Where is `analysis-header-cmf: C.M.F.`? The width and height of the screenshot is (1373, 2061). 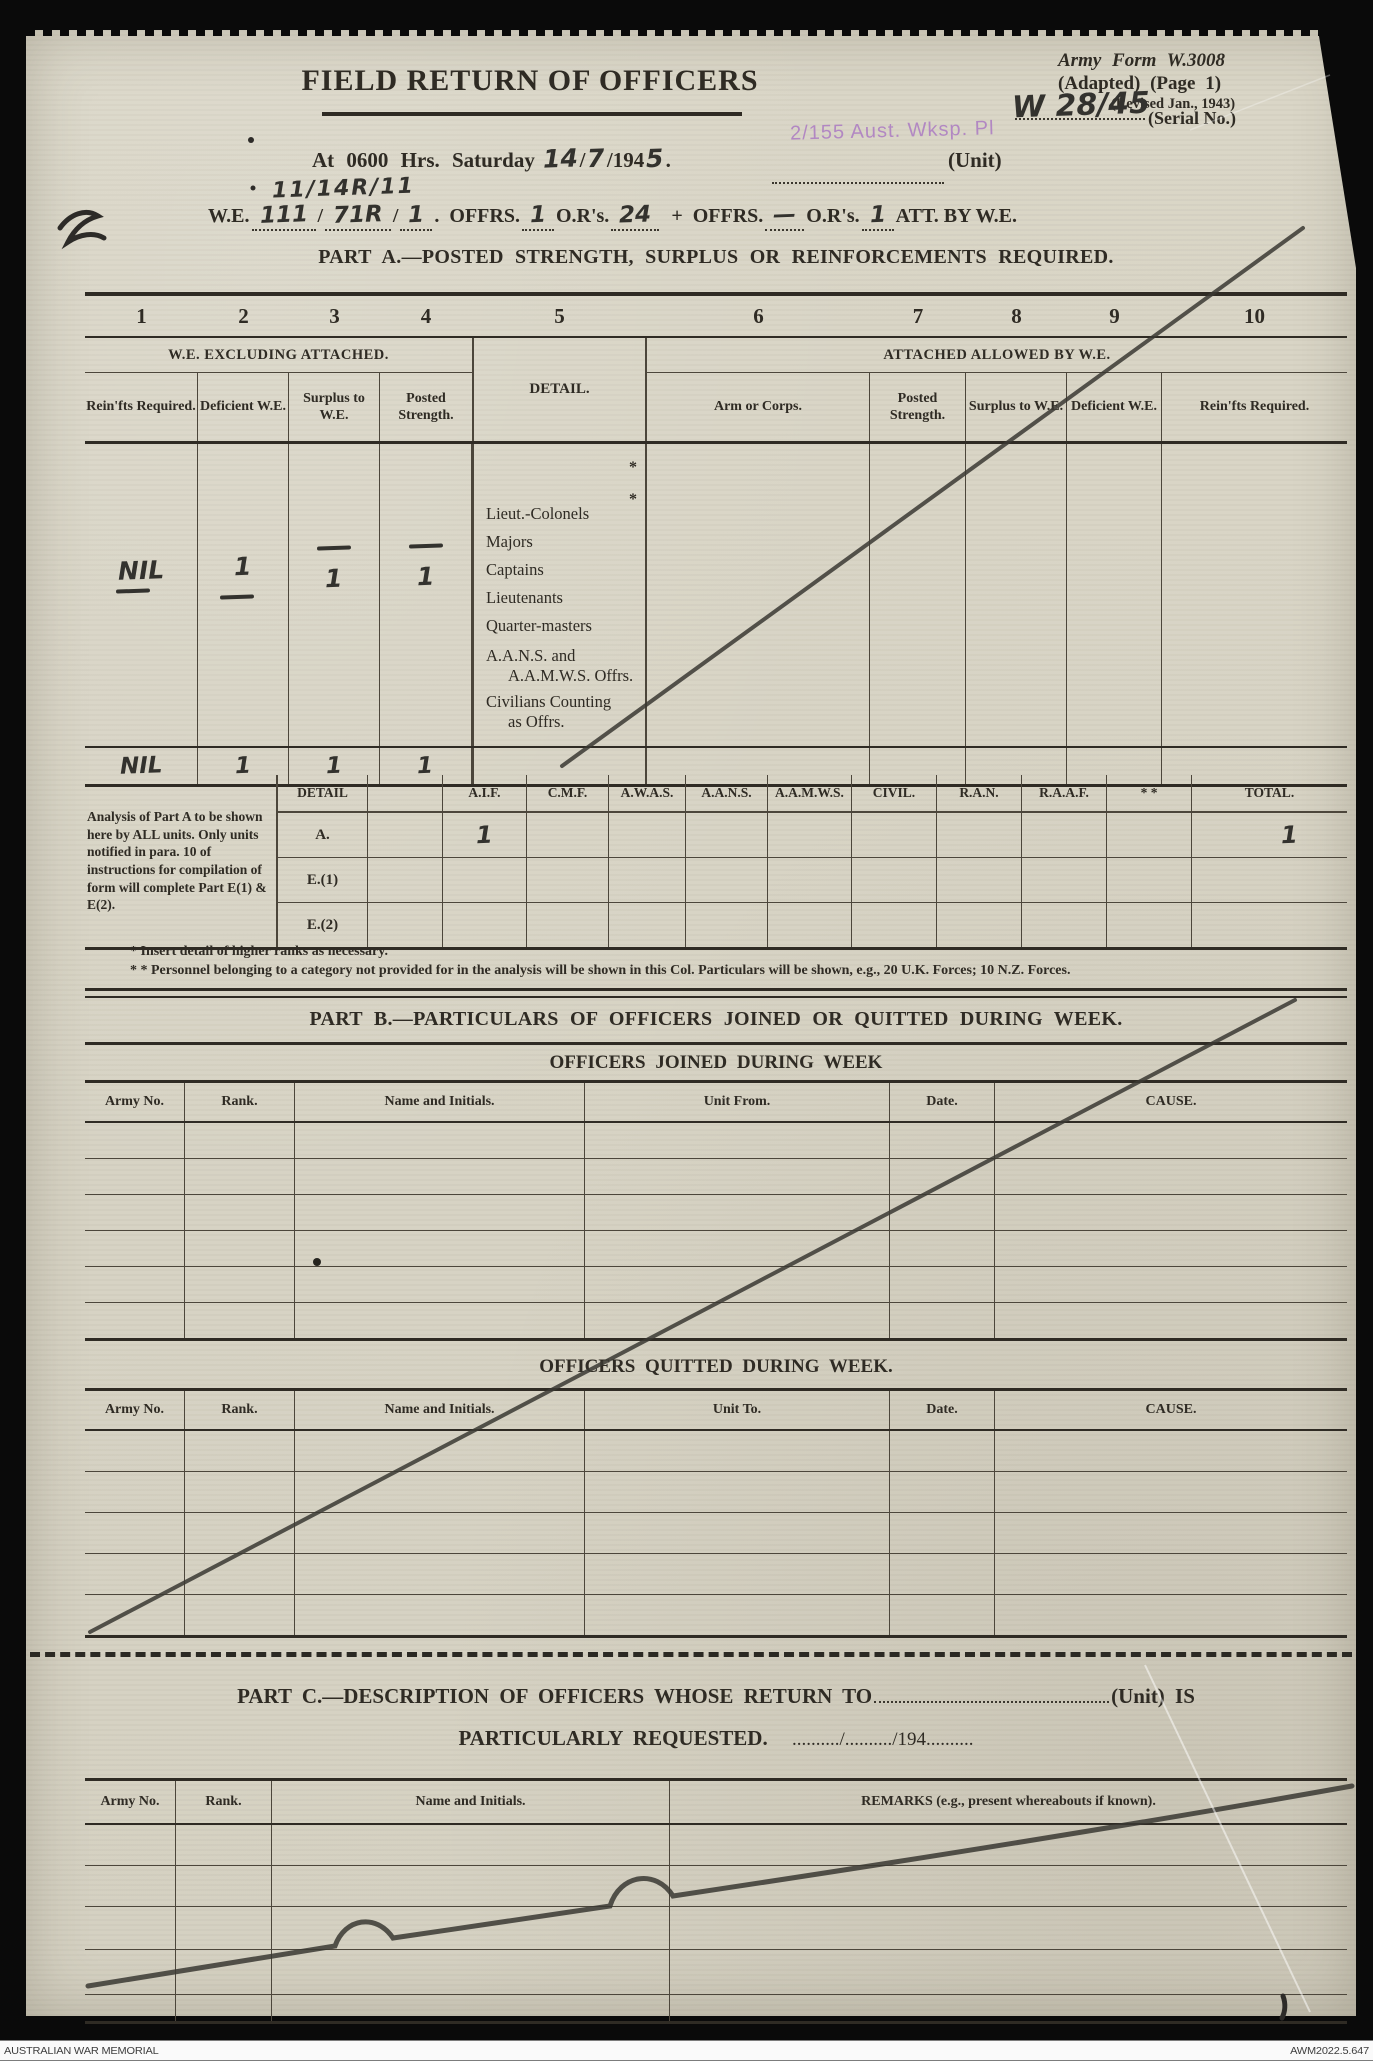
analysis-header-cmf: C.M.F. is located at coordinates (568, 793).